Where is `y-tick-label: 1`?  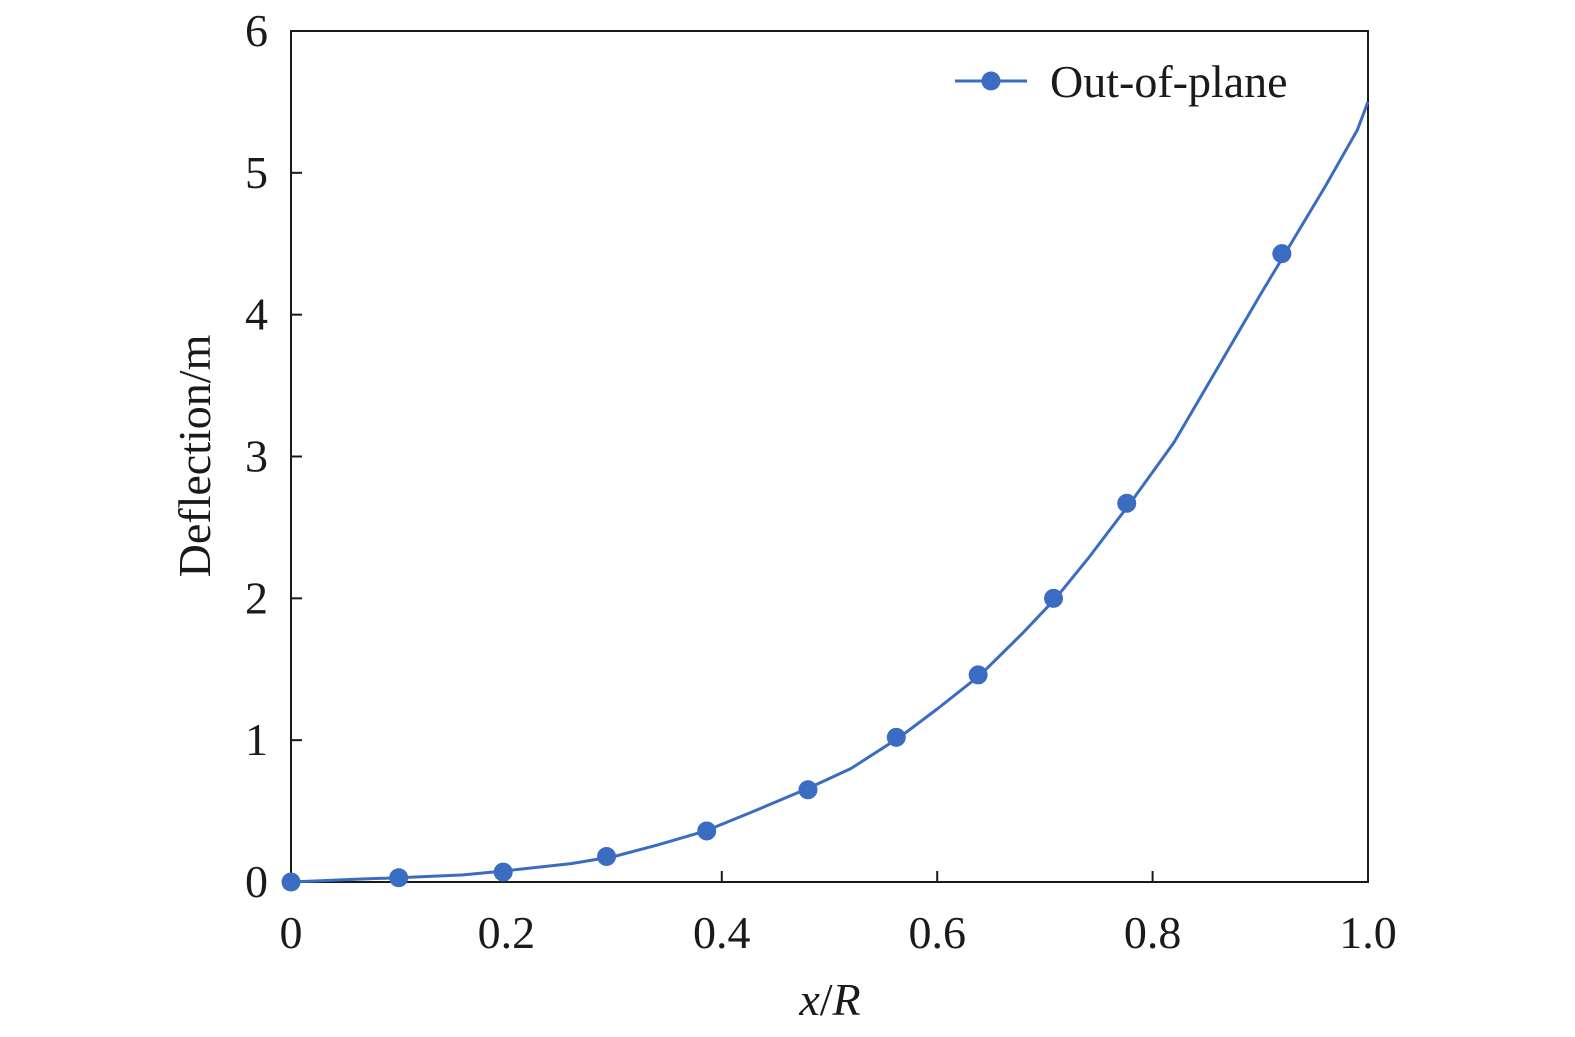
y-tick-label: 1 is located at coordinates (256, 739).